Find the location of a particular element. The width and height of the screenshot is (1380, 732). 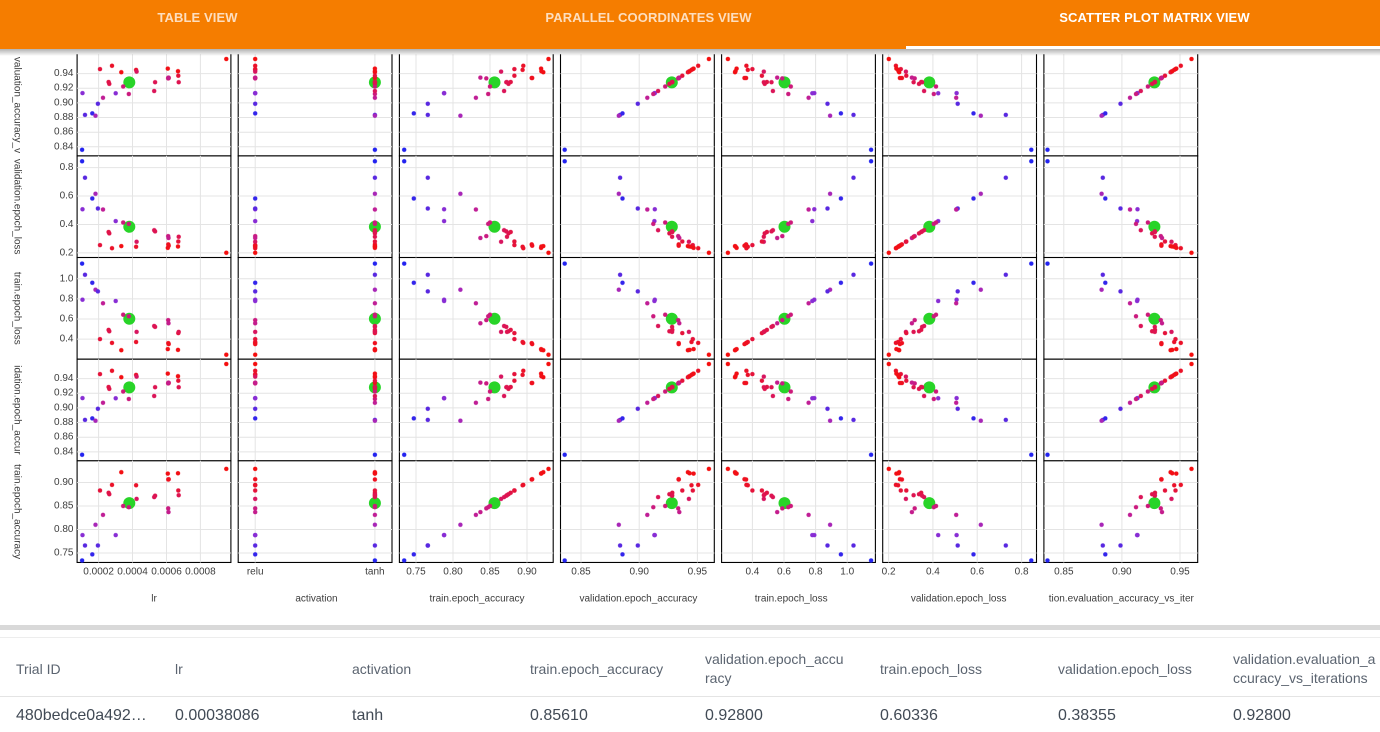

svg-text: 0.0006 is located at coordinates (166, 572).